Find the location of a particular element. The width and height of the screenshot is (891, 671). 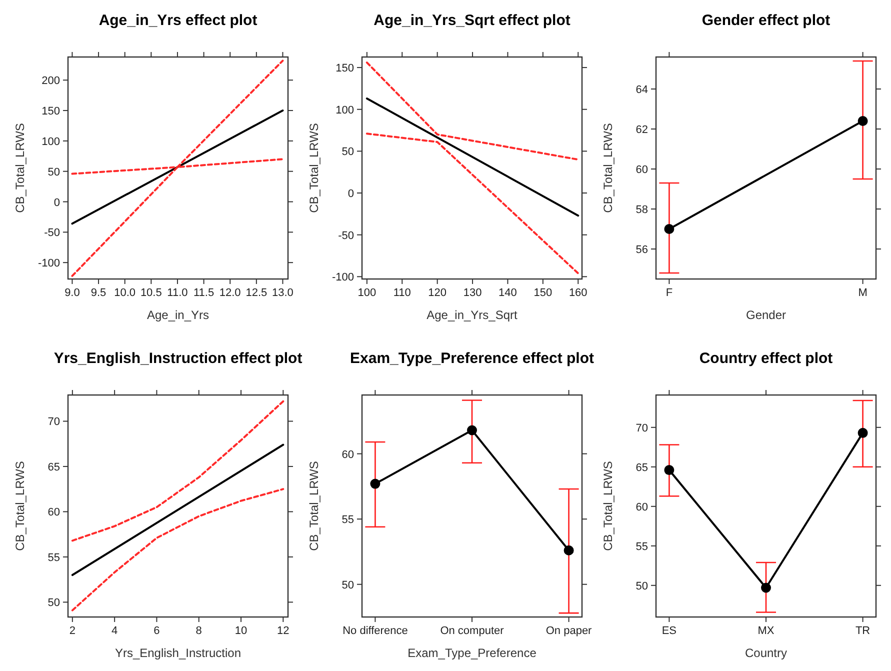

x-tick-label: No difference is located at coordinates (375, 631).